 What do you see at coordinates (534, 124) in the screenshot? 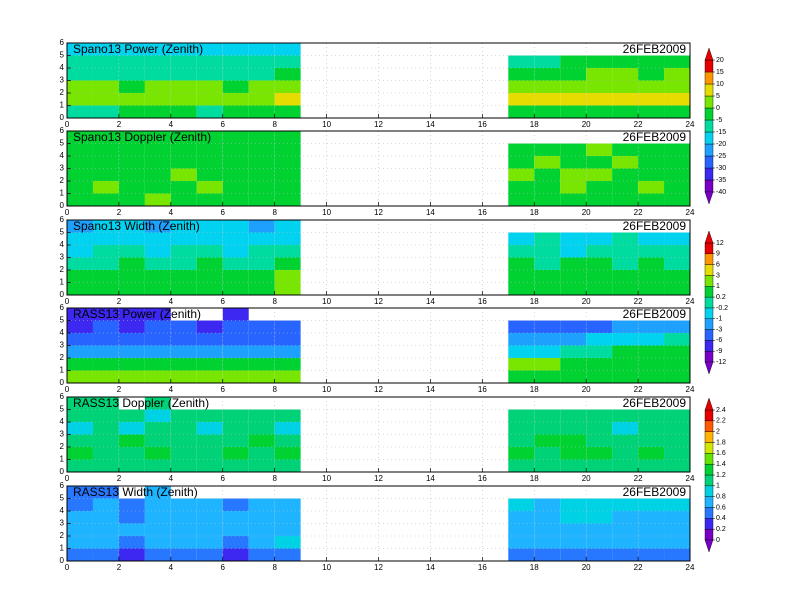
I see `x-tick-label: 18` at bounding box center [534, 124].